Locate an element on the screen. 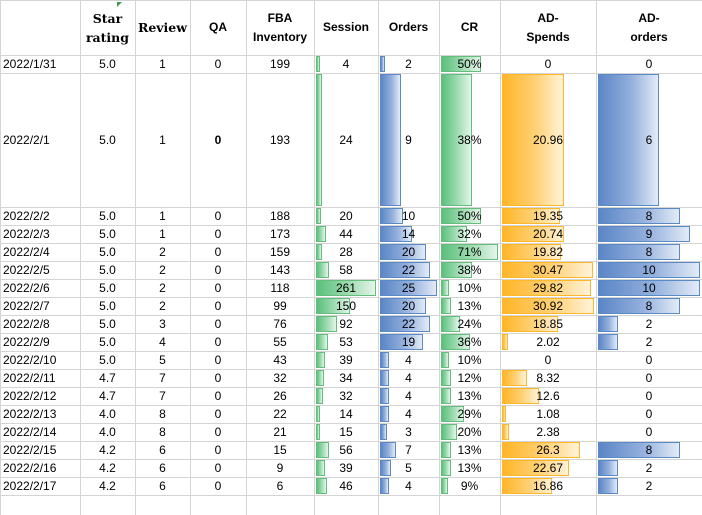 The width and height of the screenshot is (702, 515). cell-session: 39 is located at coordinates (346, 360).